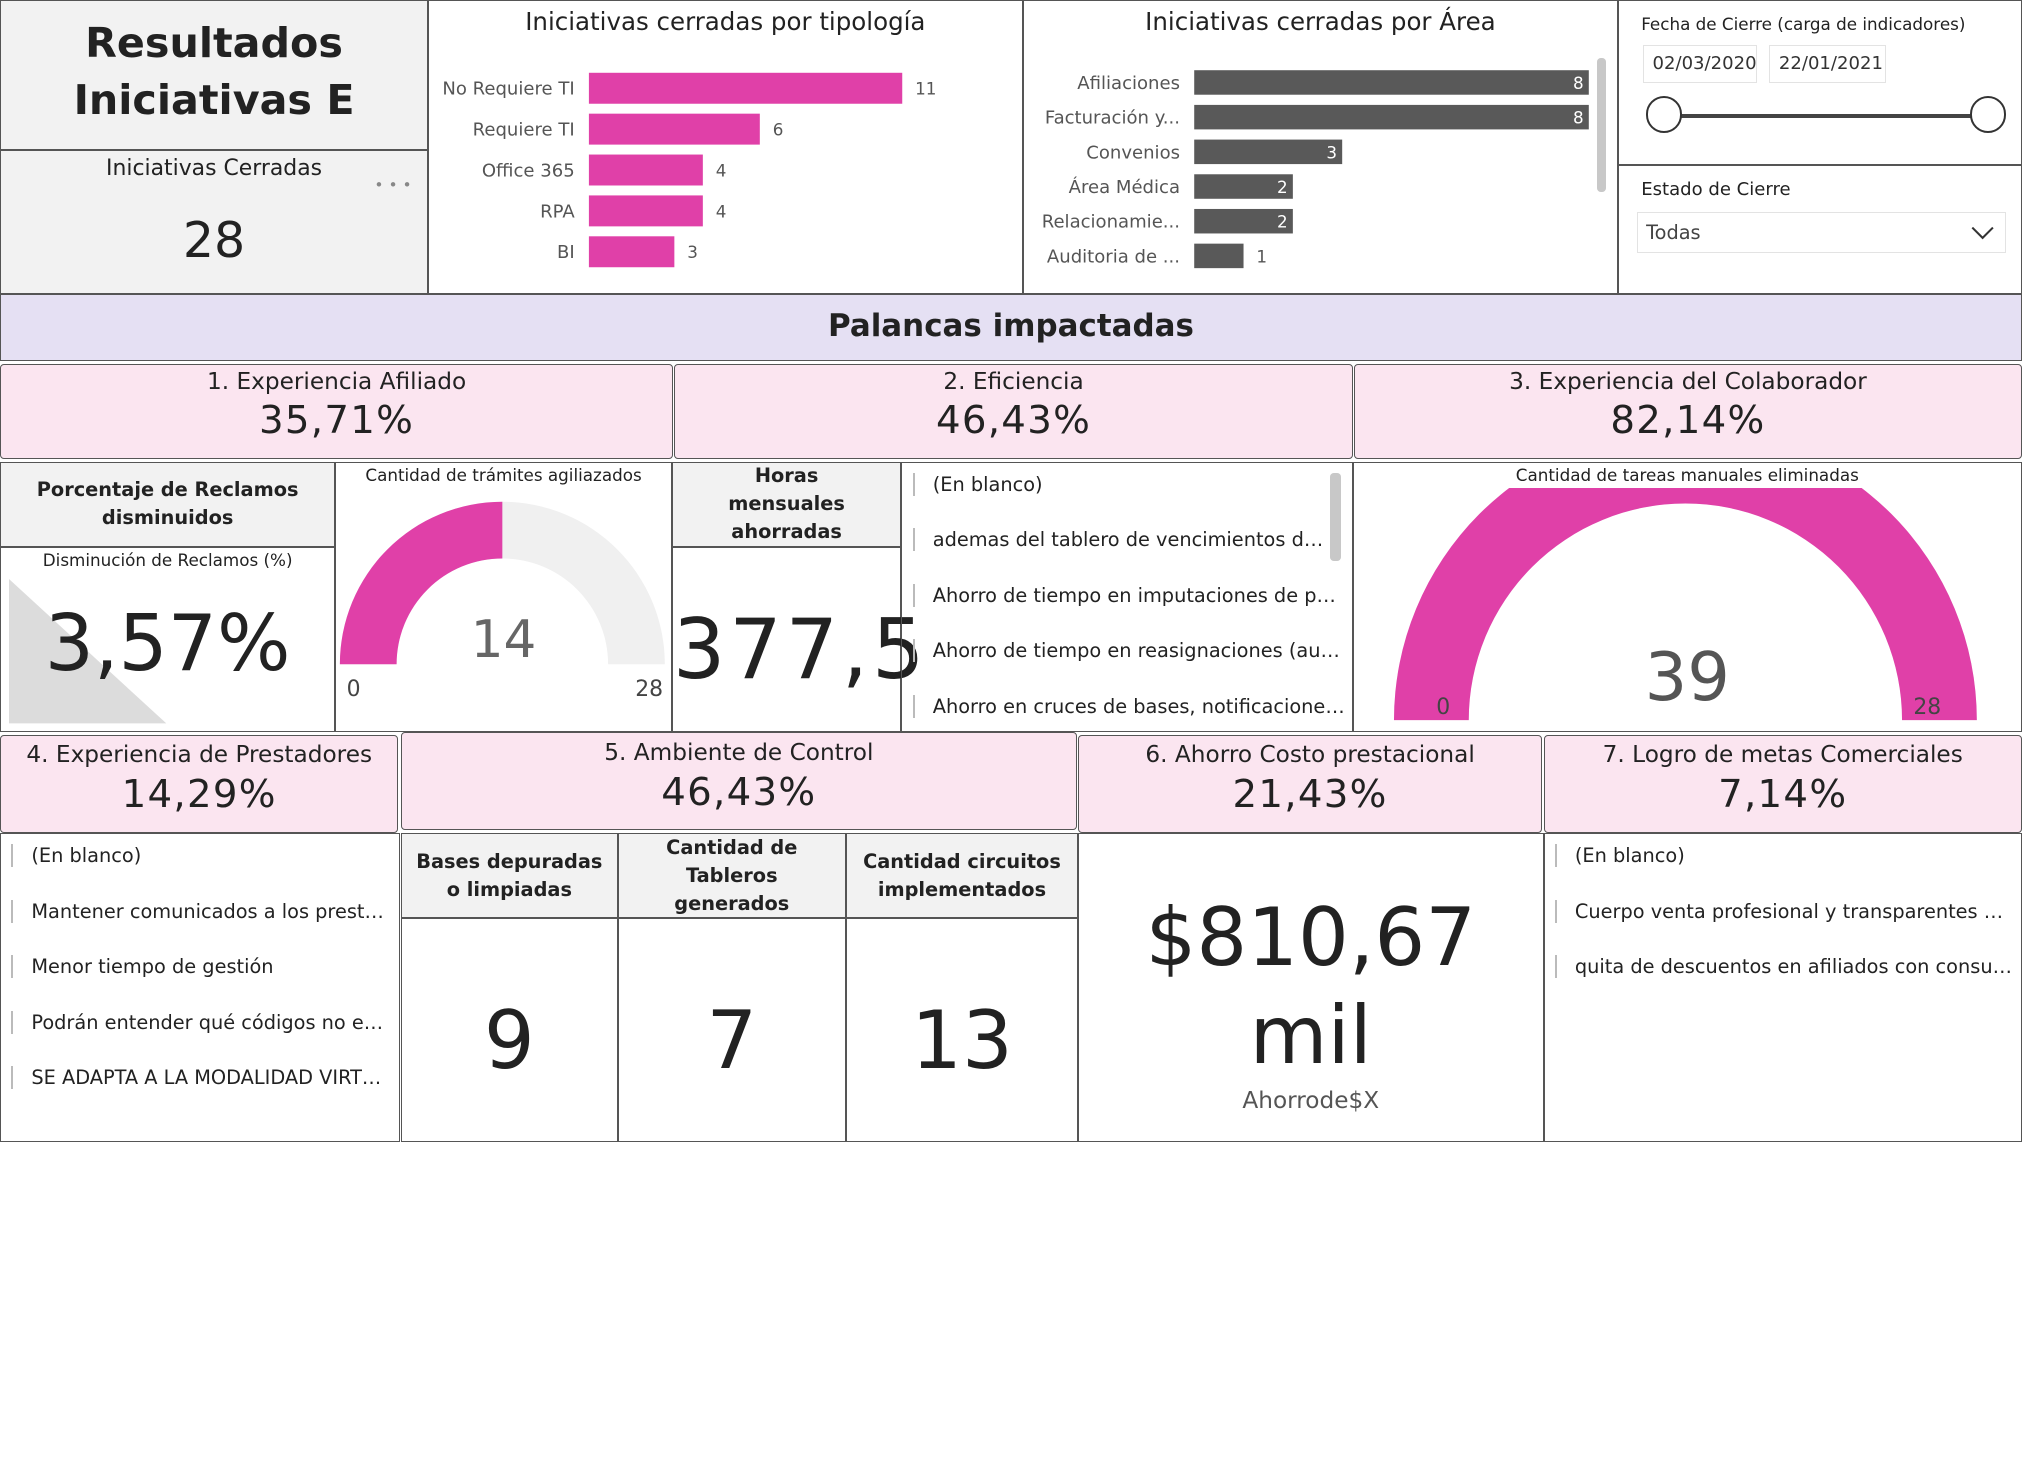 The image size is (2022, 1478). What do you see at coordinates (1261, 257) in the screenshot?
I see `bar-value-label: 1` at bounding box center [1261, 257].